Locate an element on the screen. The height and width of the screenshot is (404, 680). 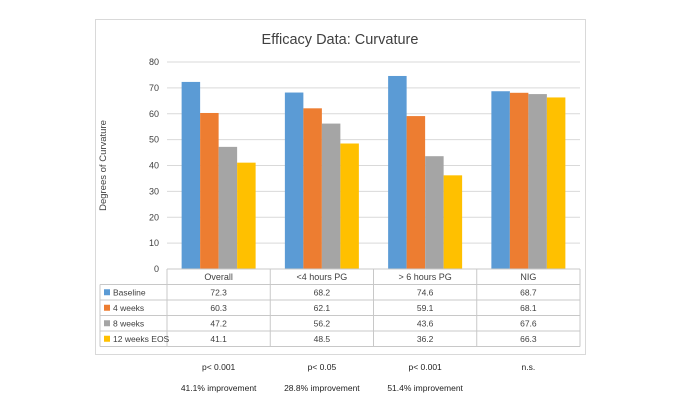
category-label: NIG is located at coordinates (528, 277).